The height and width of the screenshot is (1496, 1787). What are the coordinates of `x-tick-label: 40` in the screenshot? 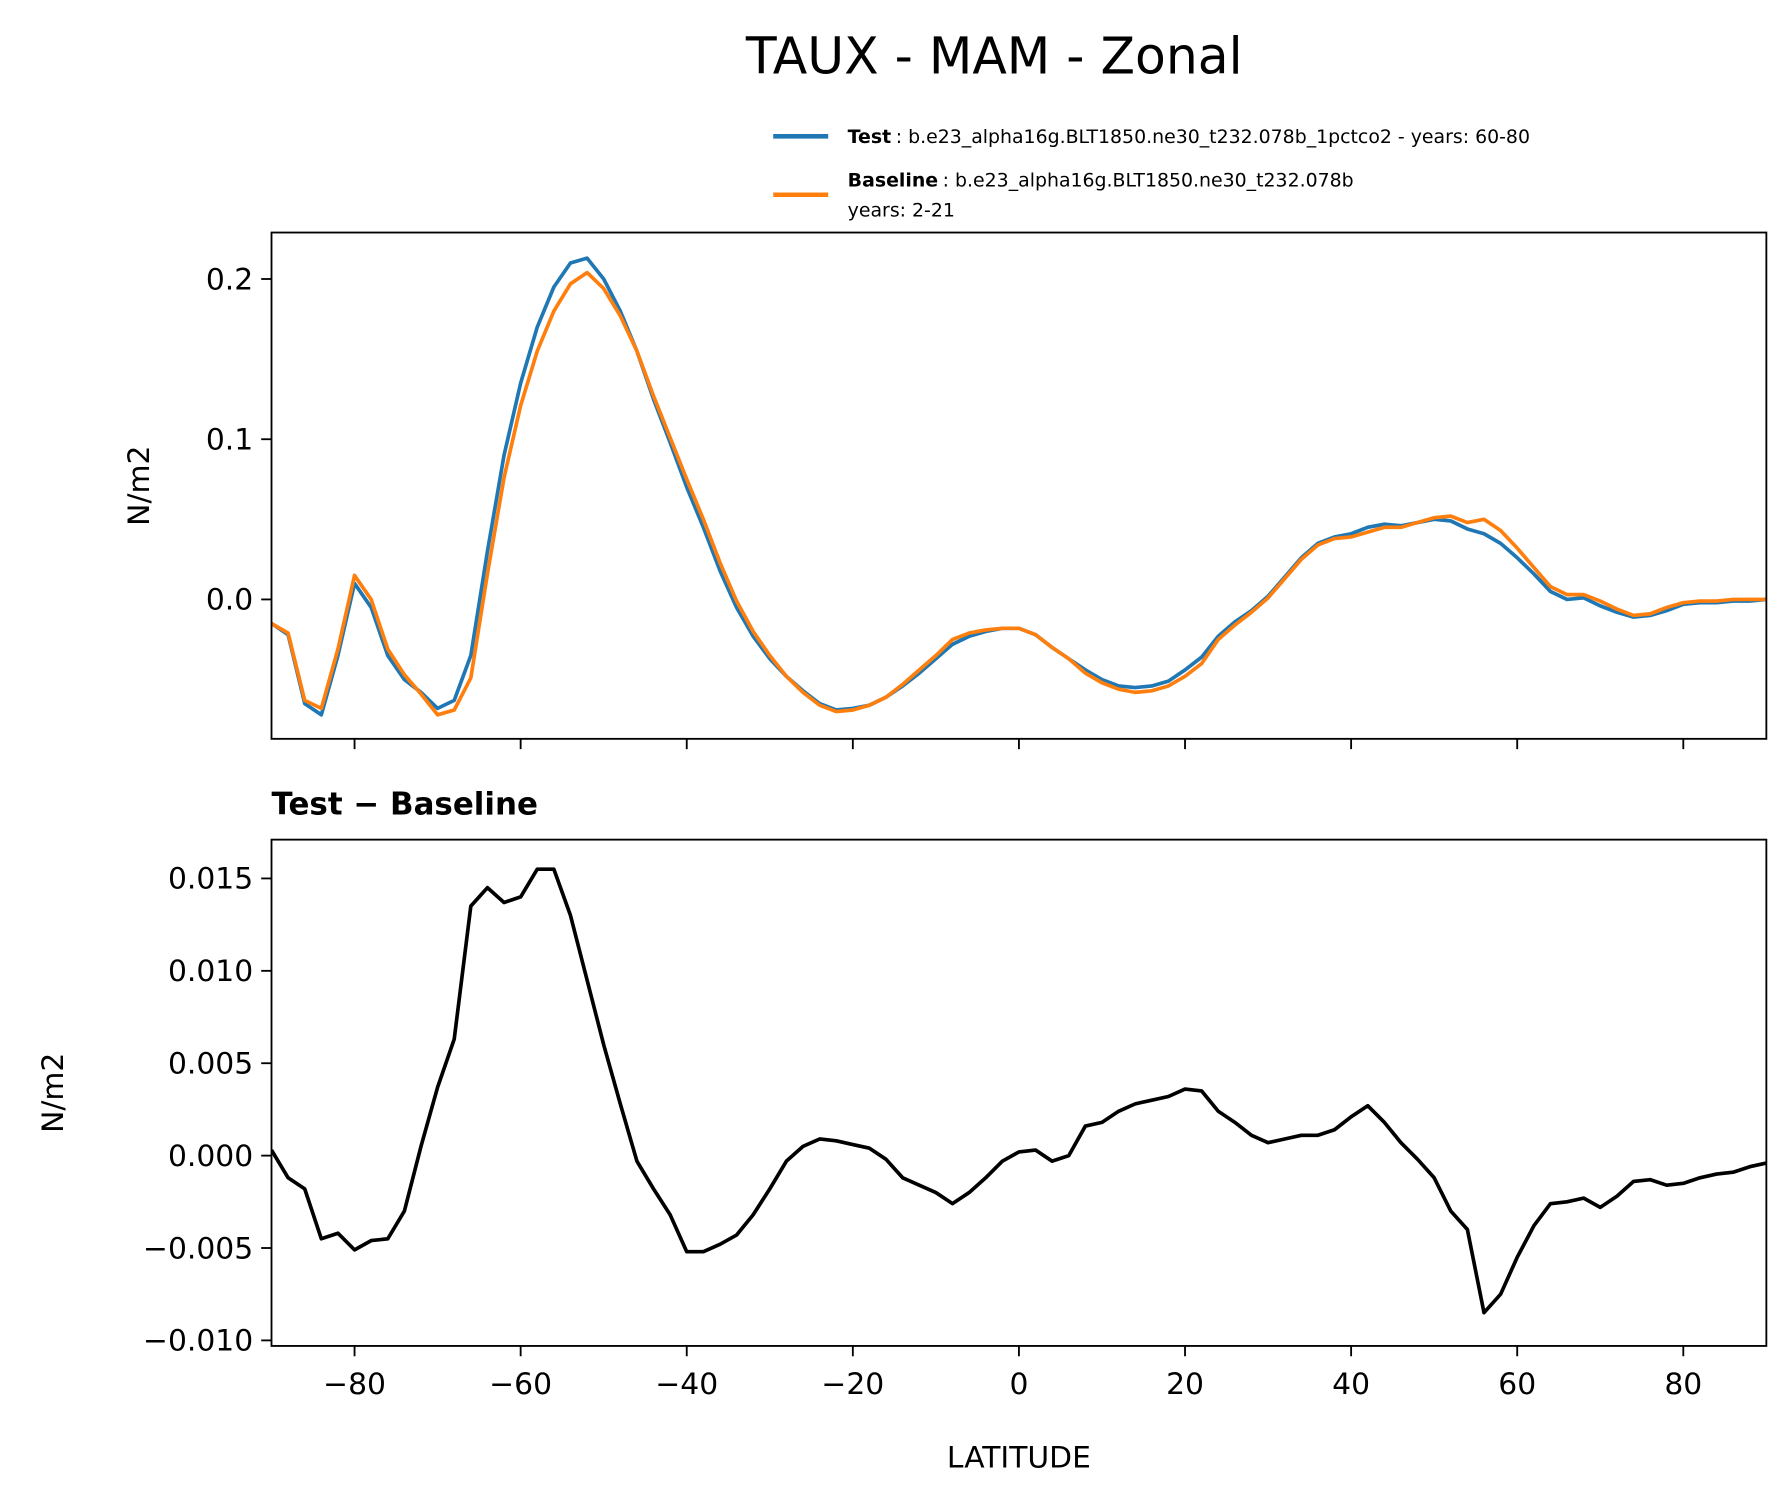 It's located at (1351, 1384).